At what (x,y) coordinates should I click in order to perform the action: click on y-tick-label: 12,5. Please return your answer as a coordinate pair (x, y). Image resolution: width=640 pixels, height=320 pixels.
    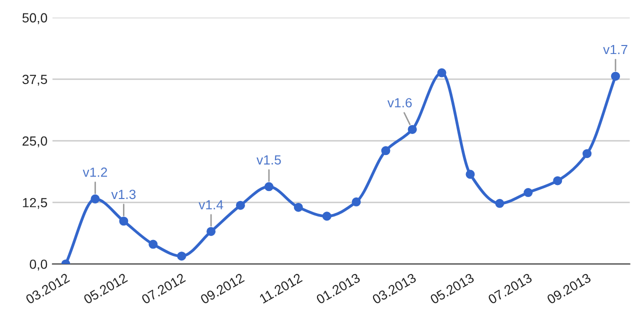
    Looking at the image, I should click on (35, 203).